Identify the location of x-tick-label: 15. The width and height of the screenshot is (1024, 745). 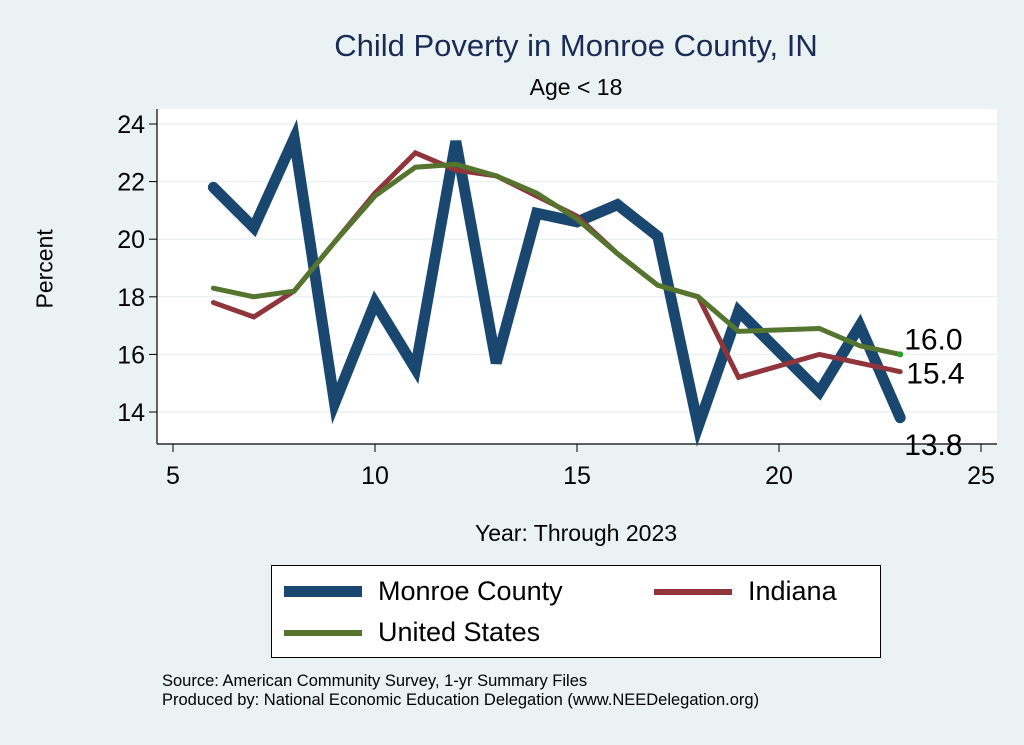
(577, 476).